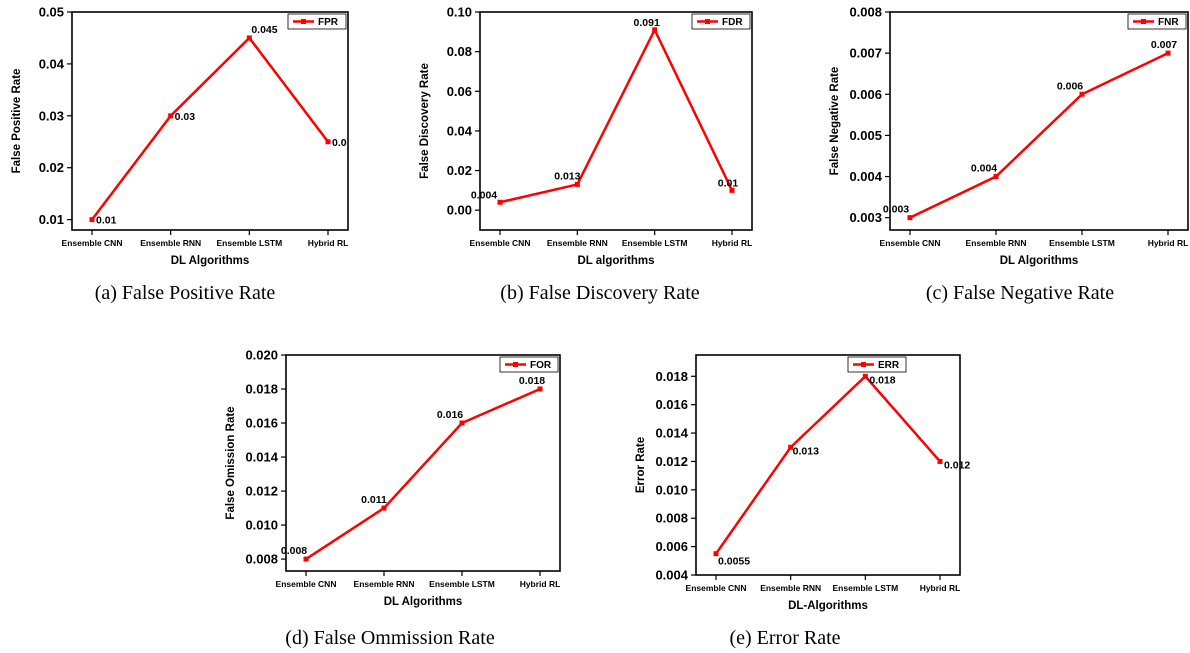 This screenshot has width=1190, height=653. Describe the element at coordinates (374, 500) in the screenshot. I see `data-label: 0.011` at that location.